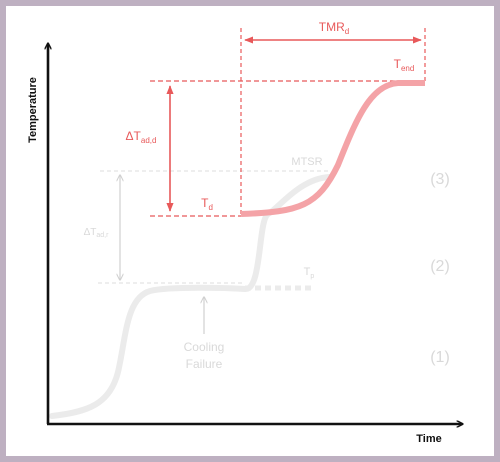 The image size is (500, 462). I want to click on tmr-label-sub: d, so click(347, 31).